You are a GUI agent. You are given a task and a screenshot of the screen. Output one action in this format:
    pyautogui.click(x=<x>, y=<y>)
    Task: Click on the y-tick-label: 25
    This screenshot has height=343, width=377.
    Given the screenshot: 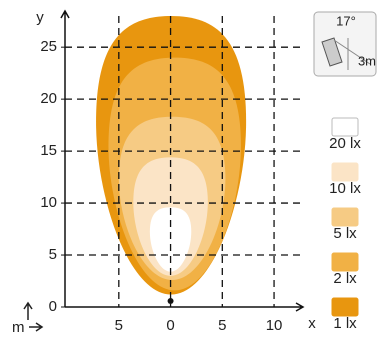 What is the action you would take?
    pyautogui.click(x=48, y=46)
    